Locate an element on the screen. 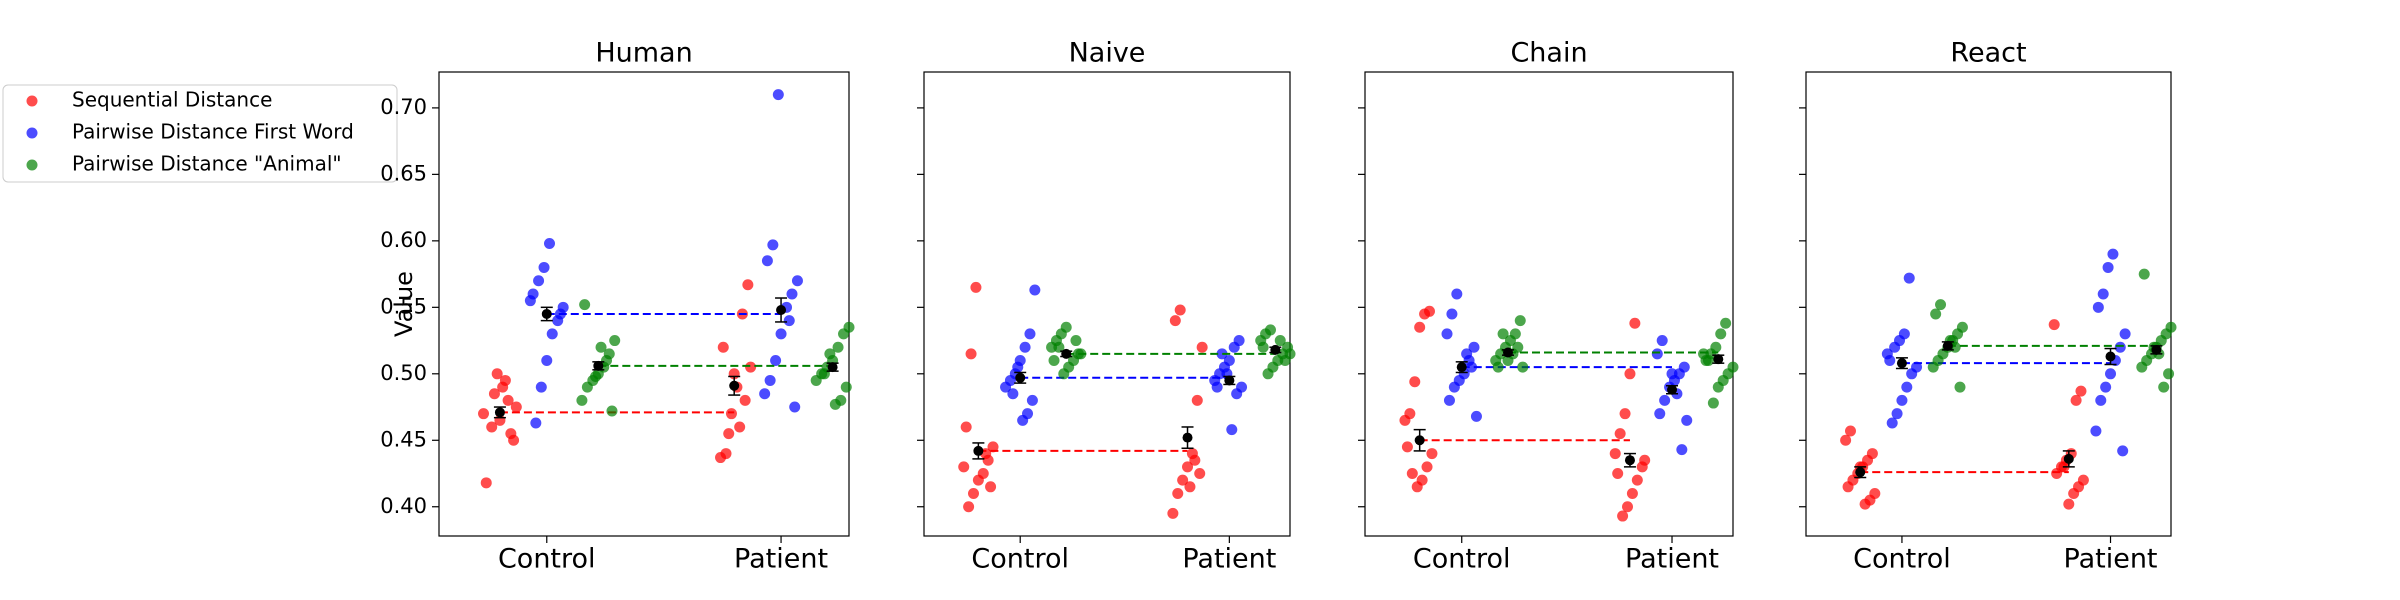  y-axis-label: Value is located at coordinates (404, 304).